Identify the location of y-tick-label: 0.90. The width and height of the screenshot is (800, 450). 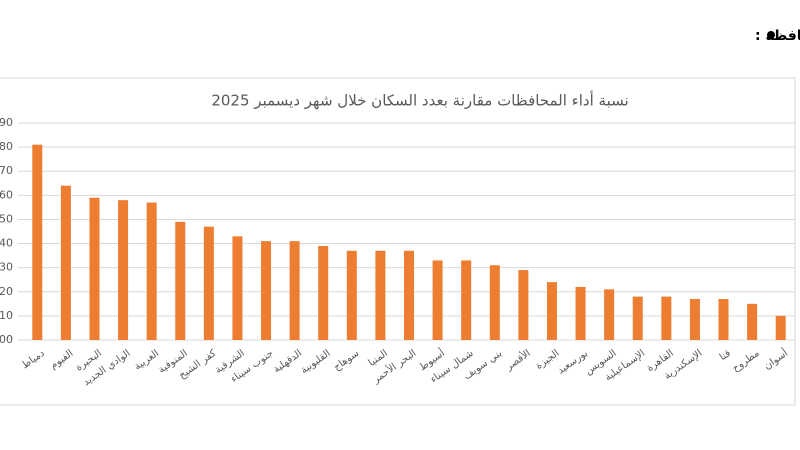
(6, 122).